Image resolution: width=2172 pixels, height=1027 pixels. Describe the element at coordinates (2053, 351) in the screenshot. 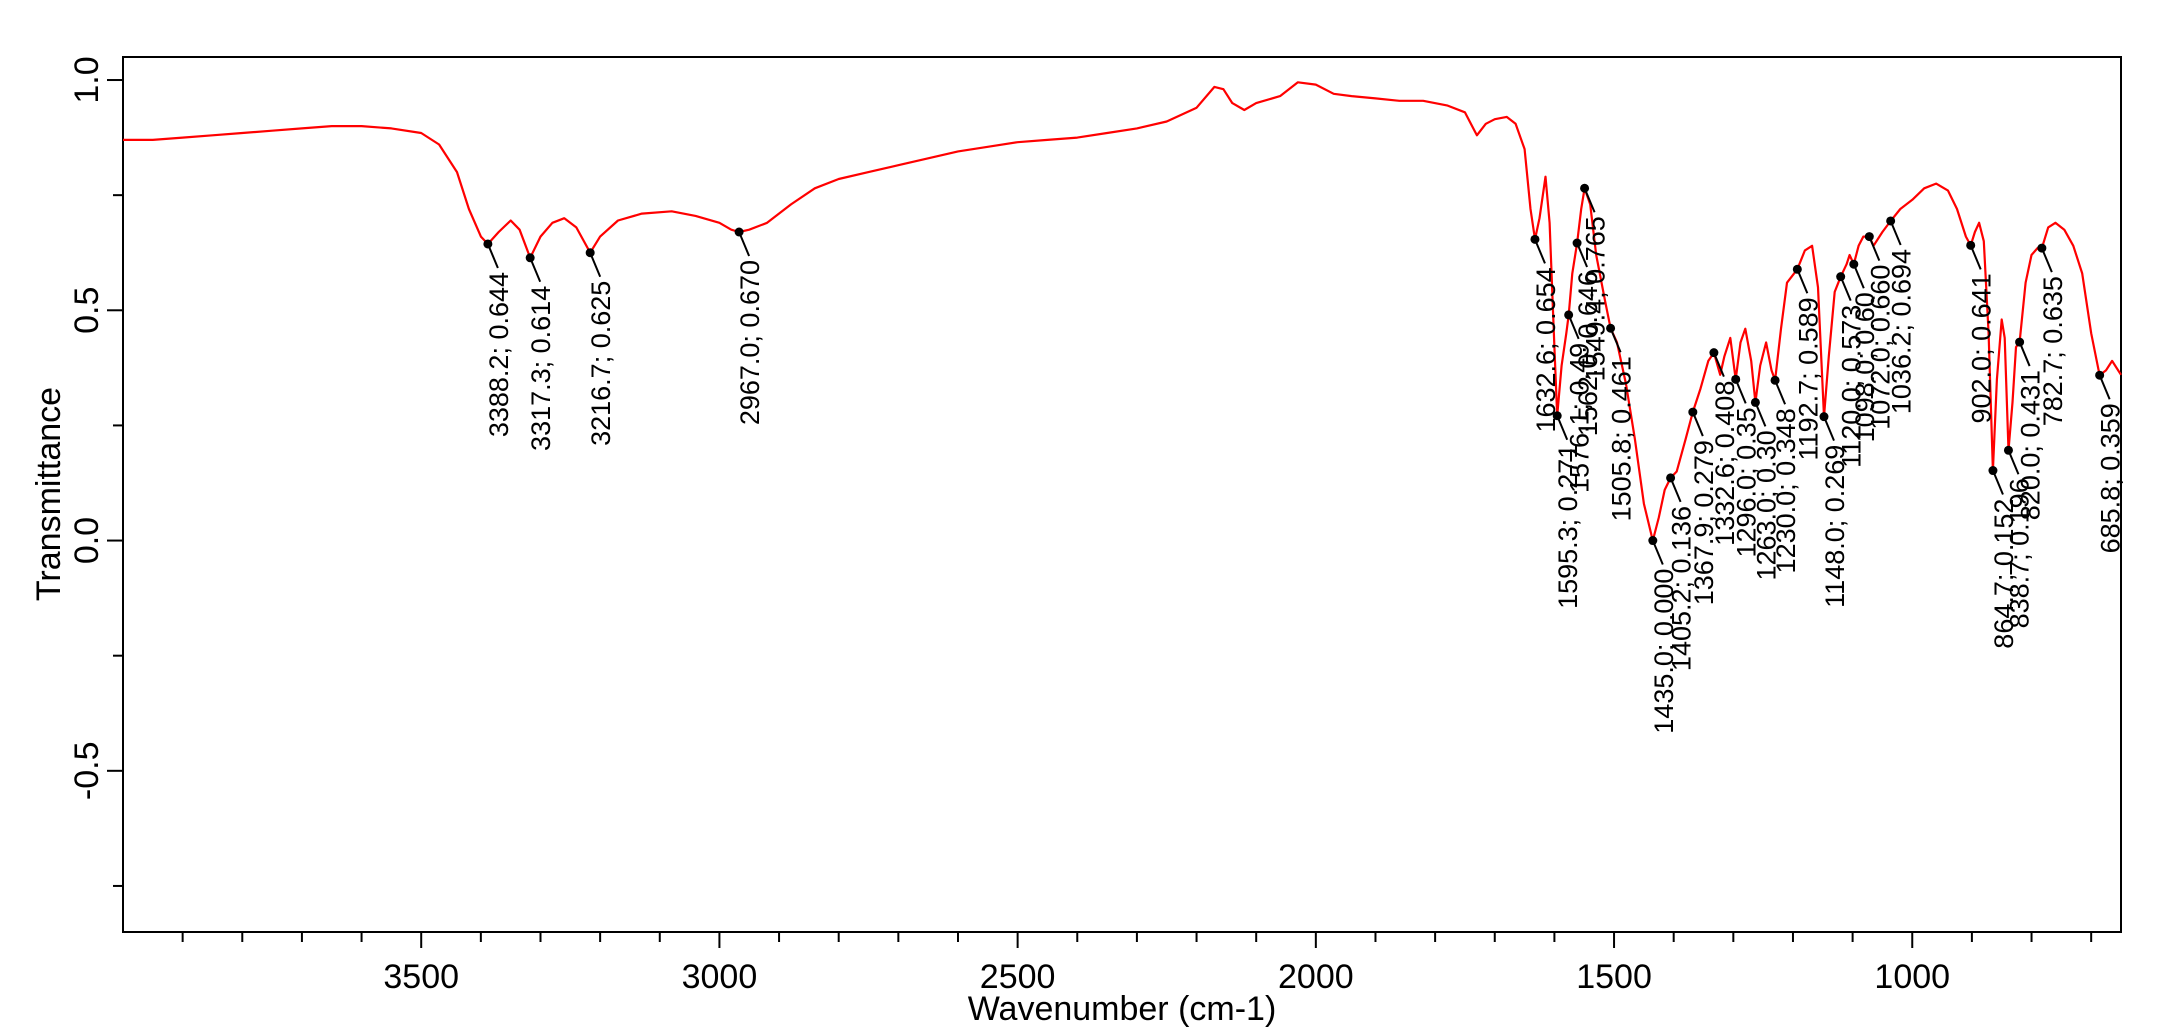

I see `peak-label: 782.7; 0.635` at that location.